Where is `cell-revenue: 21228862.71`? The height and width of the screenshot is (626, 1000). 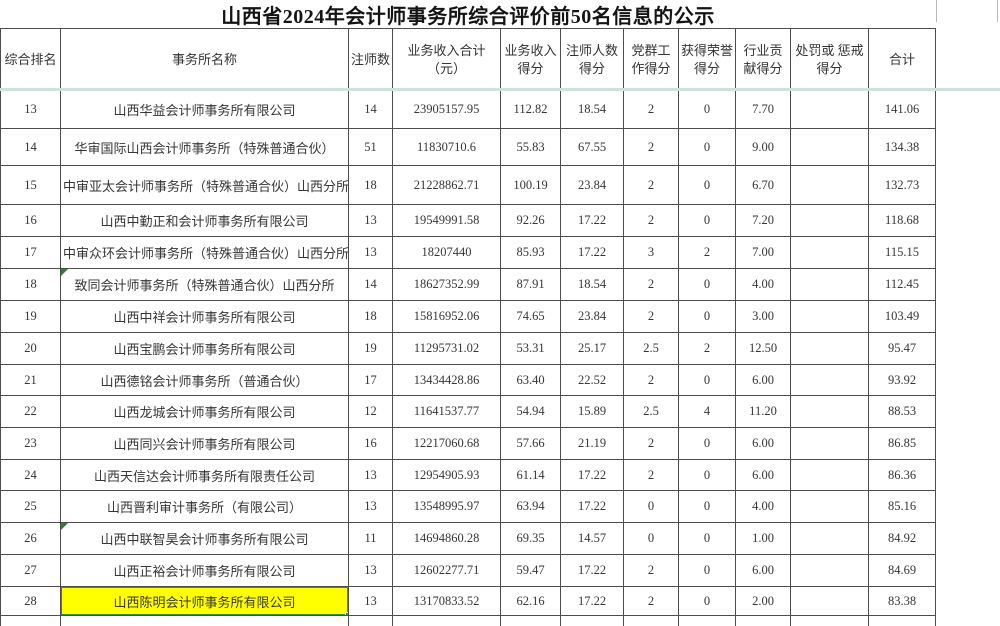 cell-revenue: 21228862.71 is located at coordinates (446, 185).